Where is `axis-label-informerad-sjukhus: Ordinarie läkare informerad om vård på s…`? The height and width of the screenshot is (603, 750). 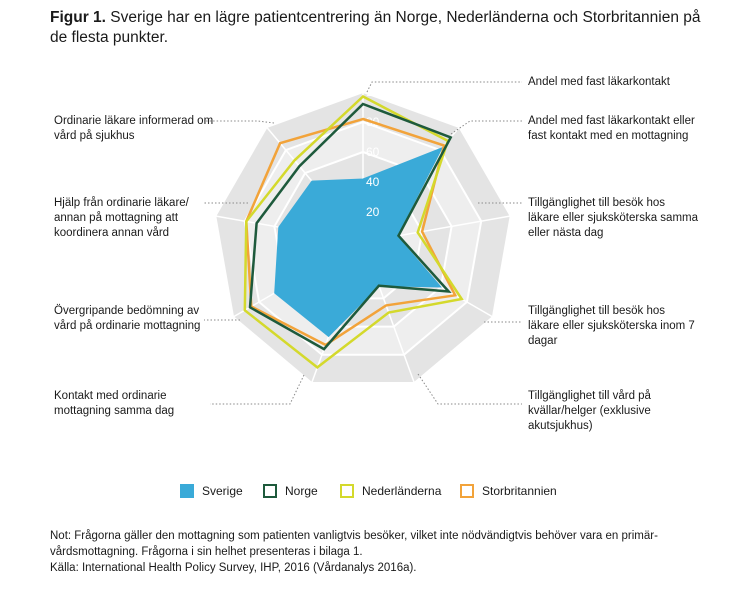 axis-label-informerad-sjukhus: Ordinarie läkare informerad om vård på s… is located at coordinates (134, 128).